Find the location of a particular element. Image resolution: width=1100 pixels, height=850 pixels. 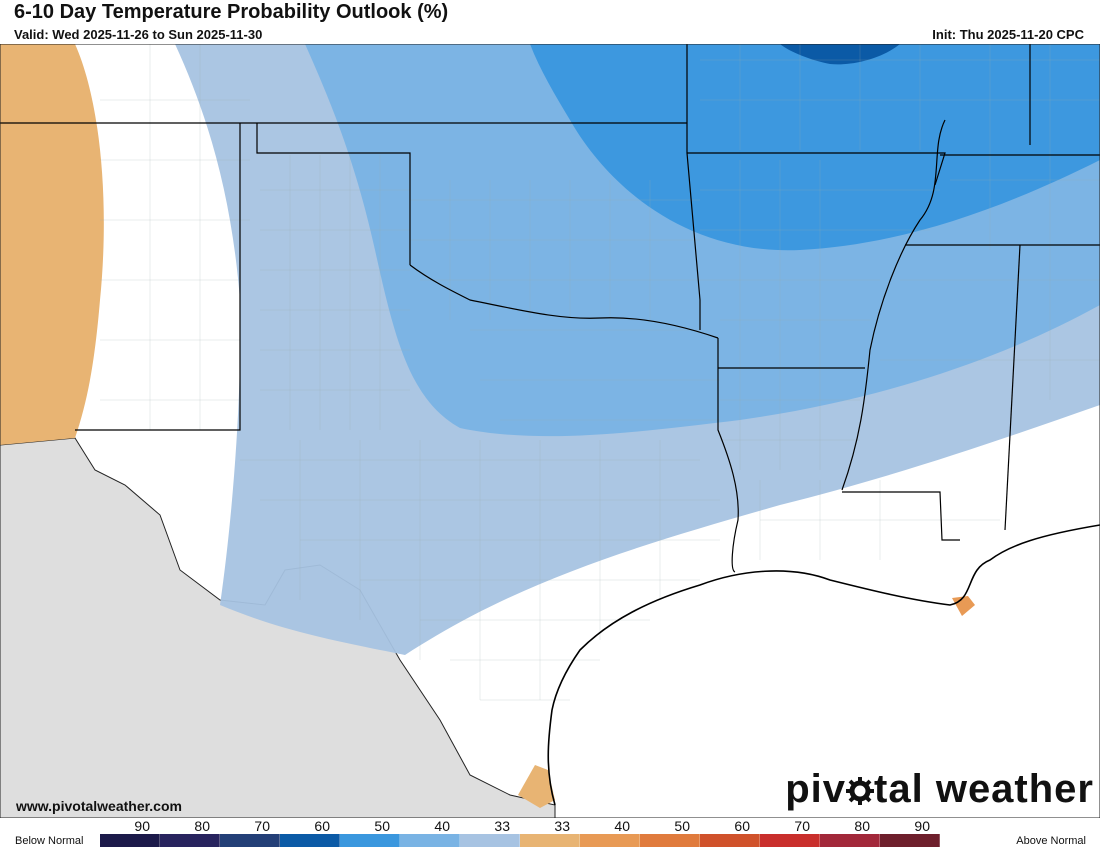

website-url: www.pivotalweather.com is located at coordinates (99, 806).